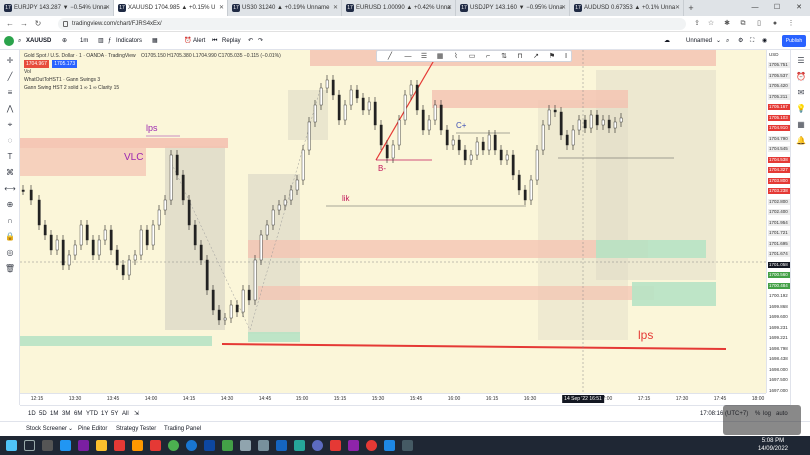  I want to click on share-icon: ⇪, so click(697, 23).